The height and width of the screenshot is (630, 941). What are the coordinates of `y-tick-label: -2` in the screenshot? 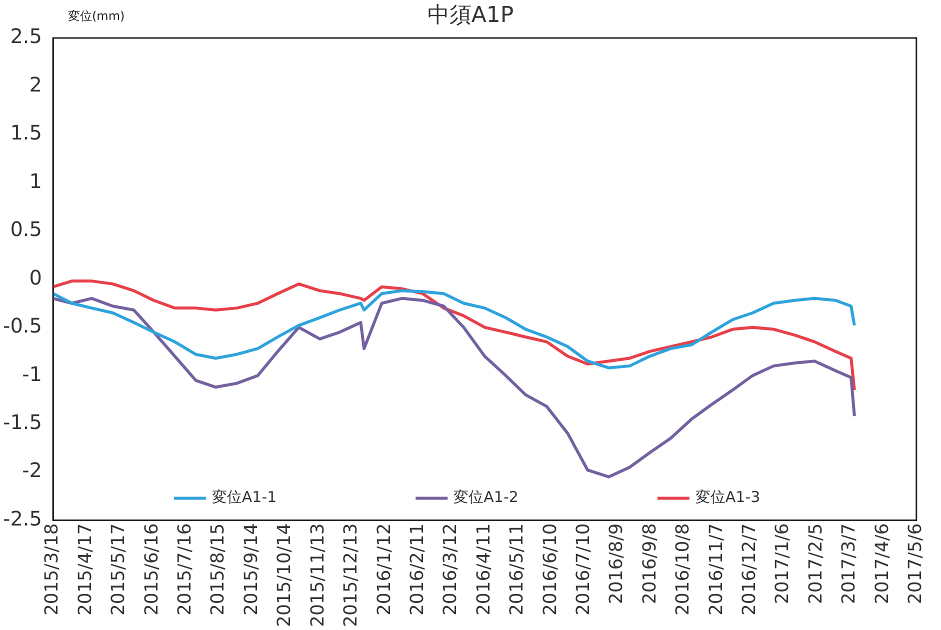 It's located at (32, 470).